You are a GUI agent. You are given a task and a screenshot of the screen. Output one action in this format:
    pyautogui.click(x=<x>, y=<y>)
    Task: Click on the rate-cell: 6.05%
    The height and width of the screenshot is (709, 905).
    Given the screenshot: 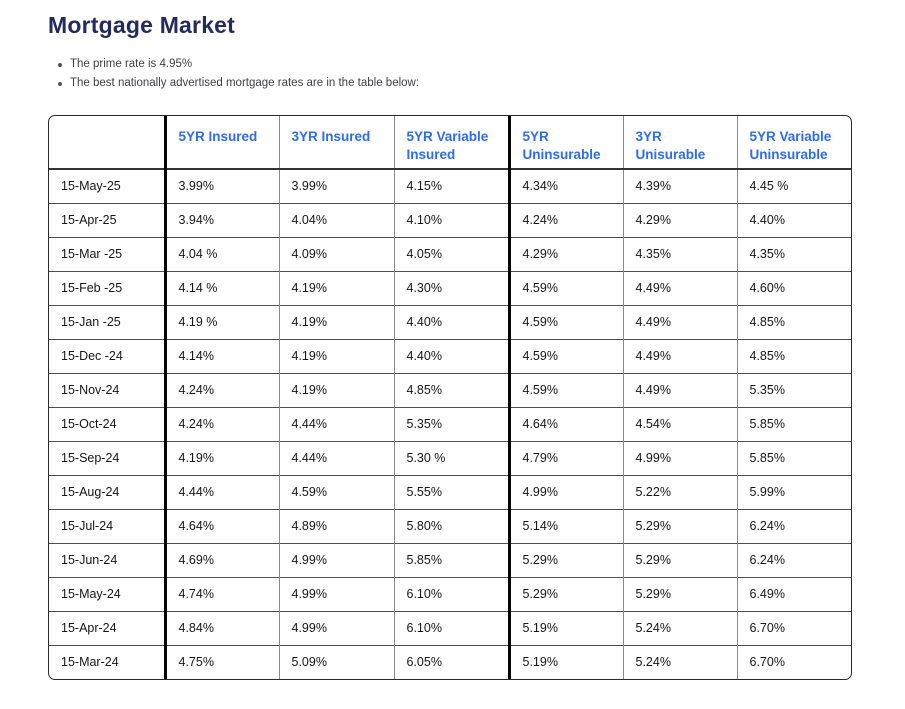 What is the action you would take?
    pyautogui.click(x=452, y=662)
    